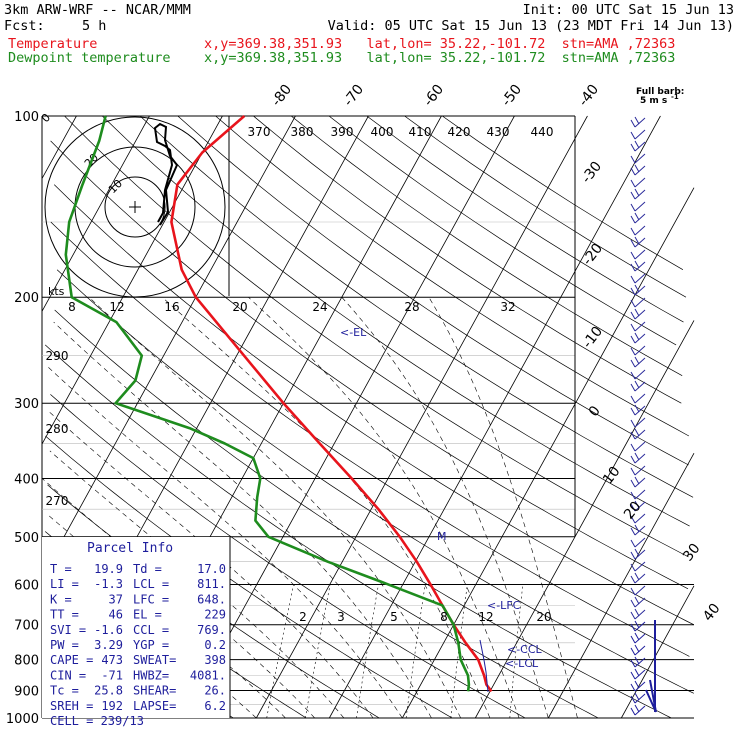  Describe the element at coordinates (512, 96) in the screenshot. I see `isotherm-label: -50` at that location.